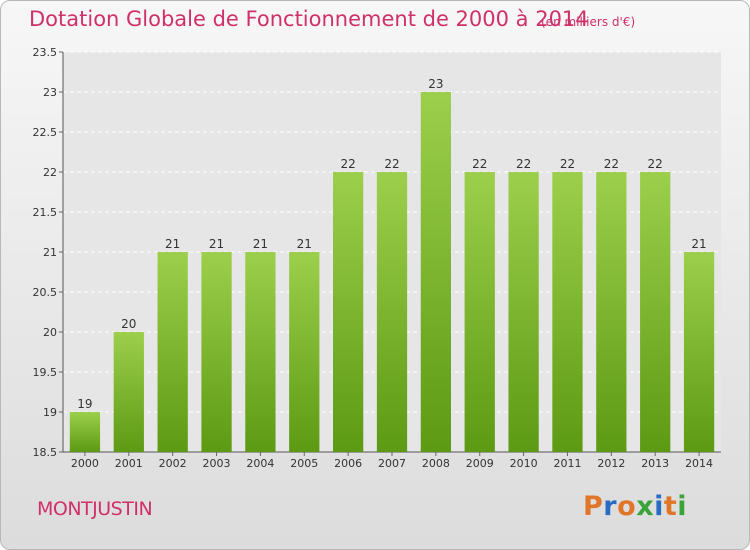 The image size is (750, 550). What do you see at coordinates (45, 292) in the screenshot?
I see `y-tick-label: 20.5` at bounding box center [45, 292].